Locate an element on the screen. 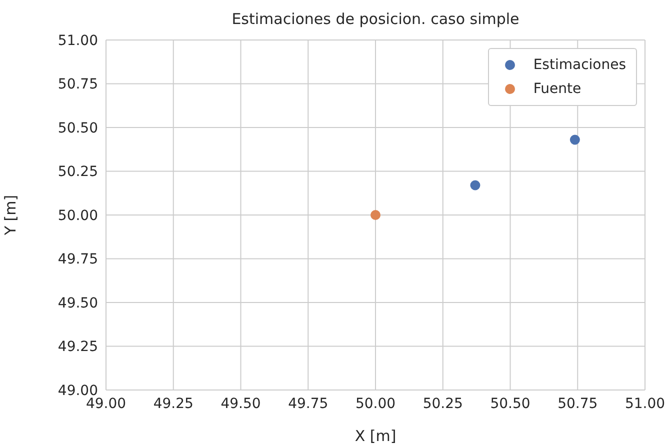 This screenshot has height=447, width=670. x-axis-title: X [m] is located at coordinates (375, 436).